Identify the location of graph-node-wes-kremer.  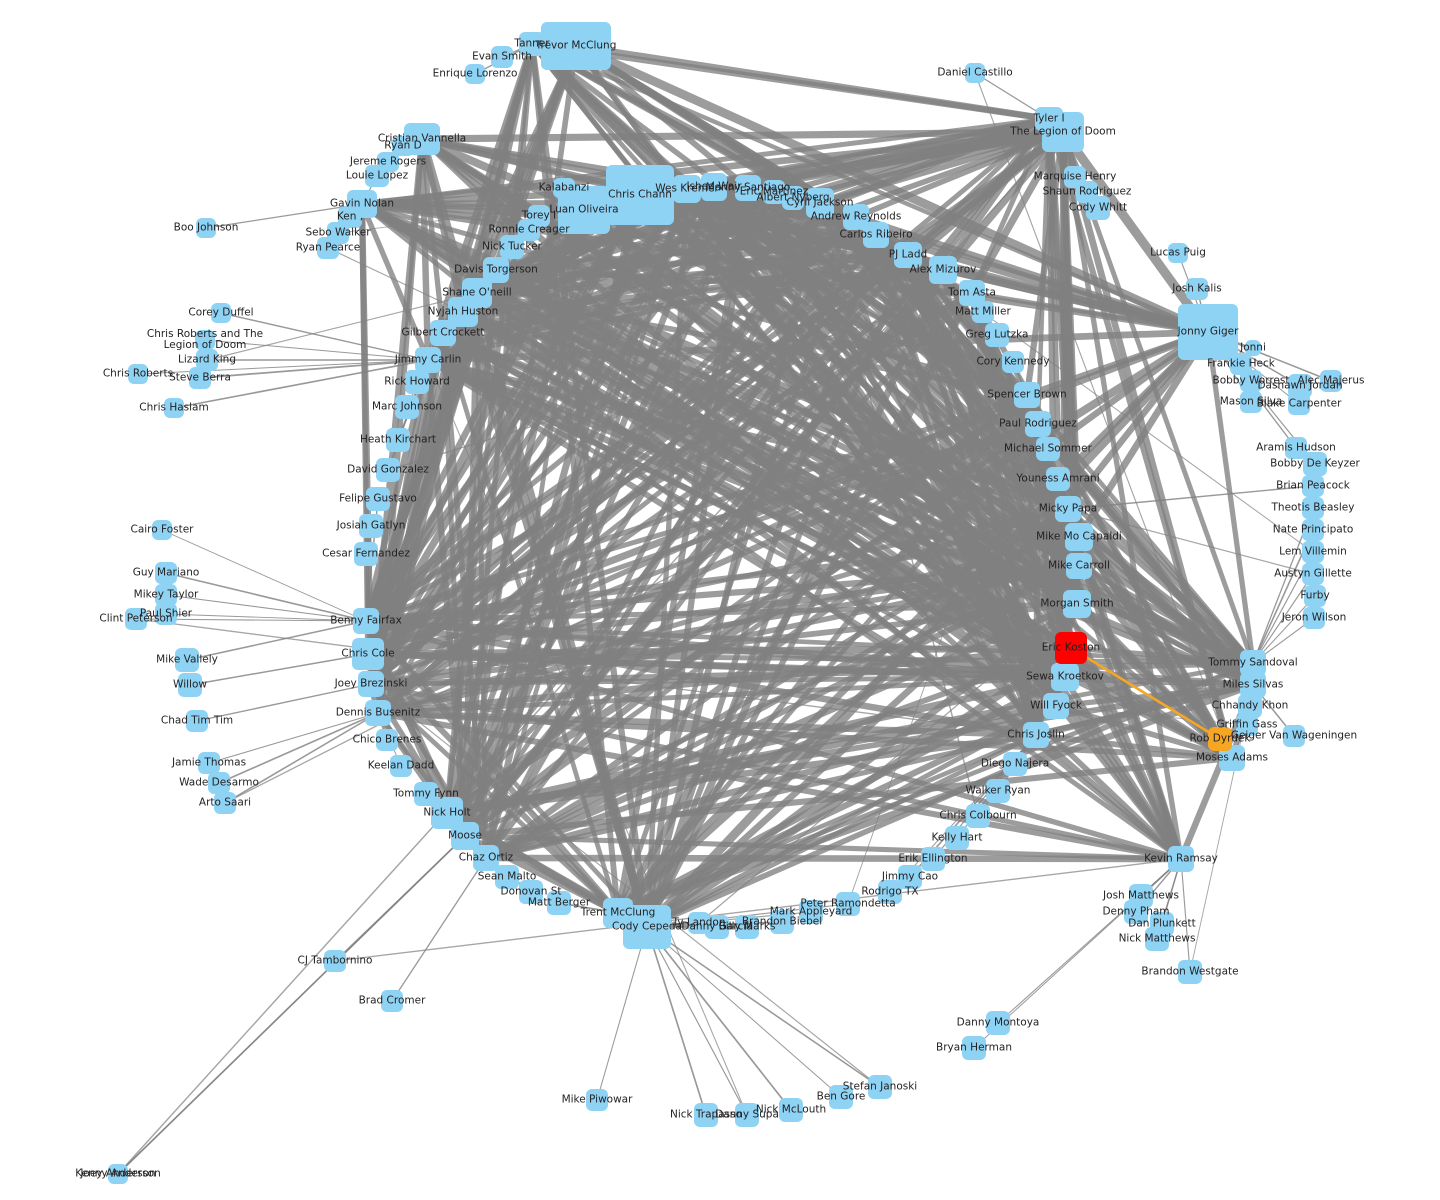
(687, 189).